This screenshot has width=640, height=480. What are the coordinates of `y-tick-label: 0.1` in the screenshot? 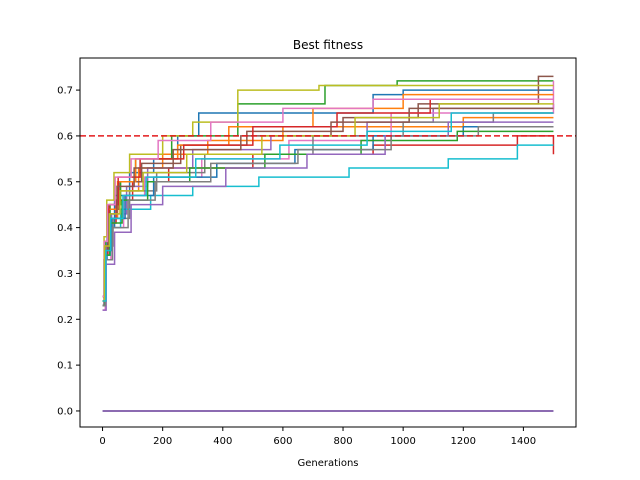 It's located at (65, 366).